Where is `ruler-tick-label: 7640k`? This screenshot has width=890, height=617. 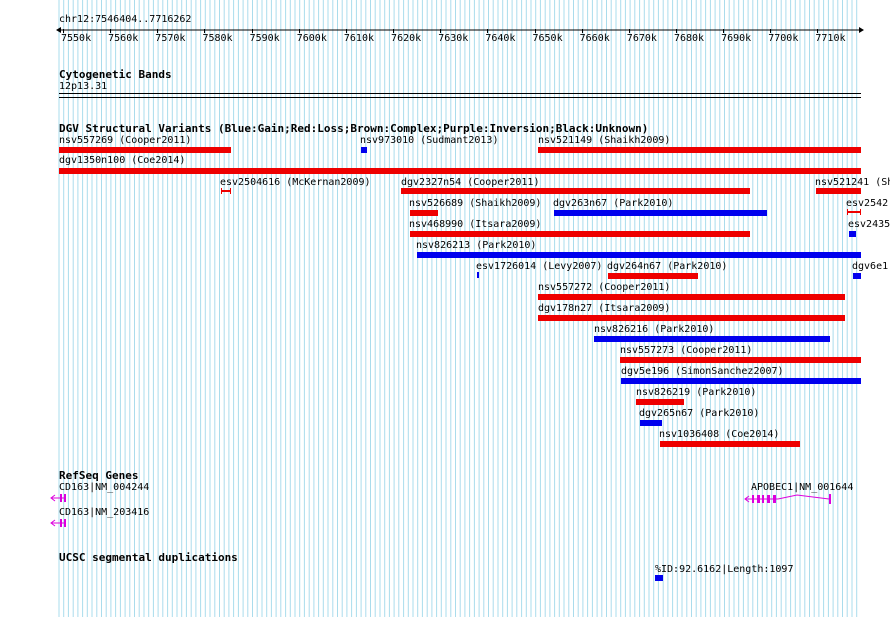 ruler-tick-label: 7640k is located at coordinates (500, 38).